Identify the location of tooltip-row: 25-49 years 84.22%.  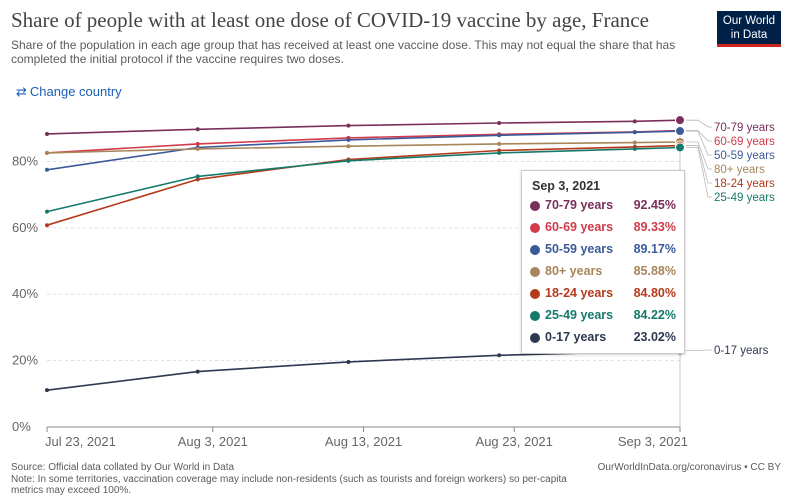
(605, 317).